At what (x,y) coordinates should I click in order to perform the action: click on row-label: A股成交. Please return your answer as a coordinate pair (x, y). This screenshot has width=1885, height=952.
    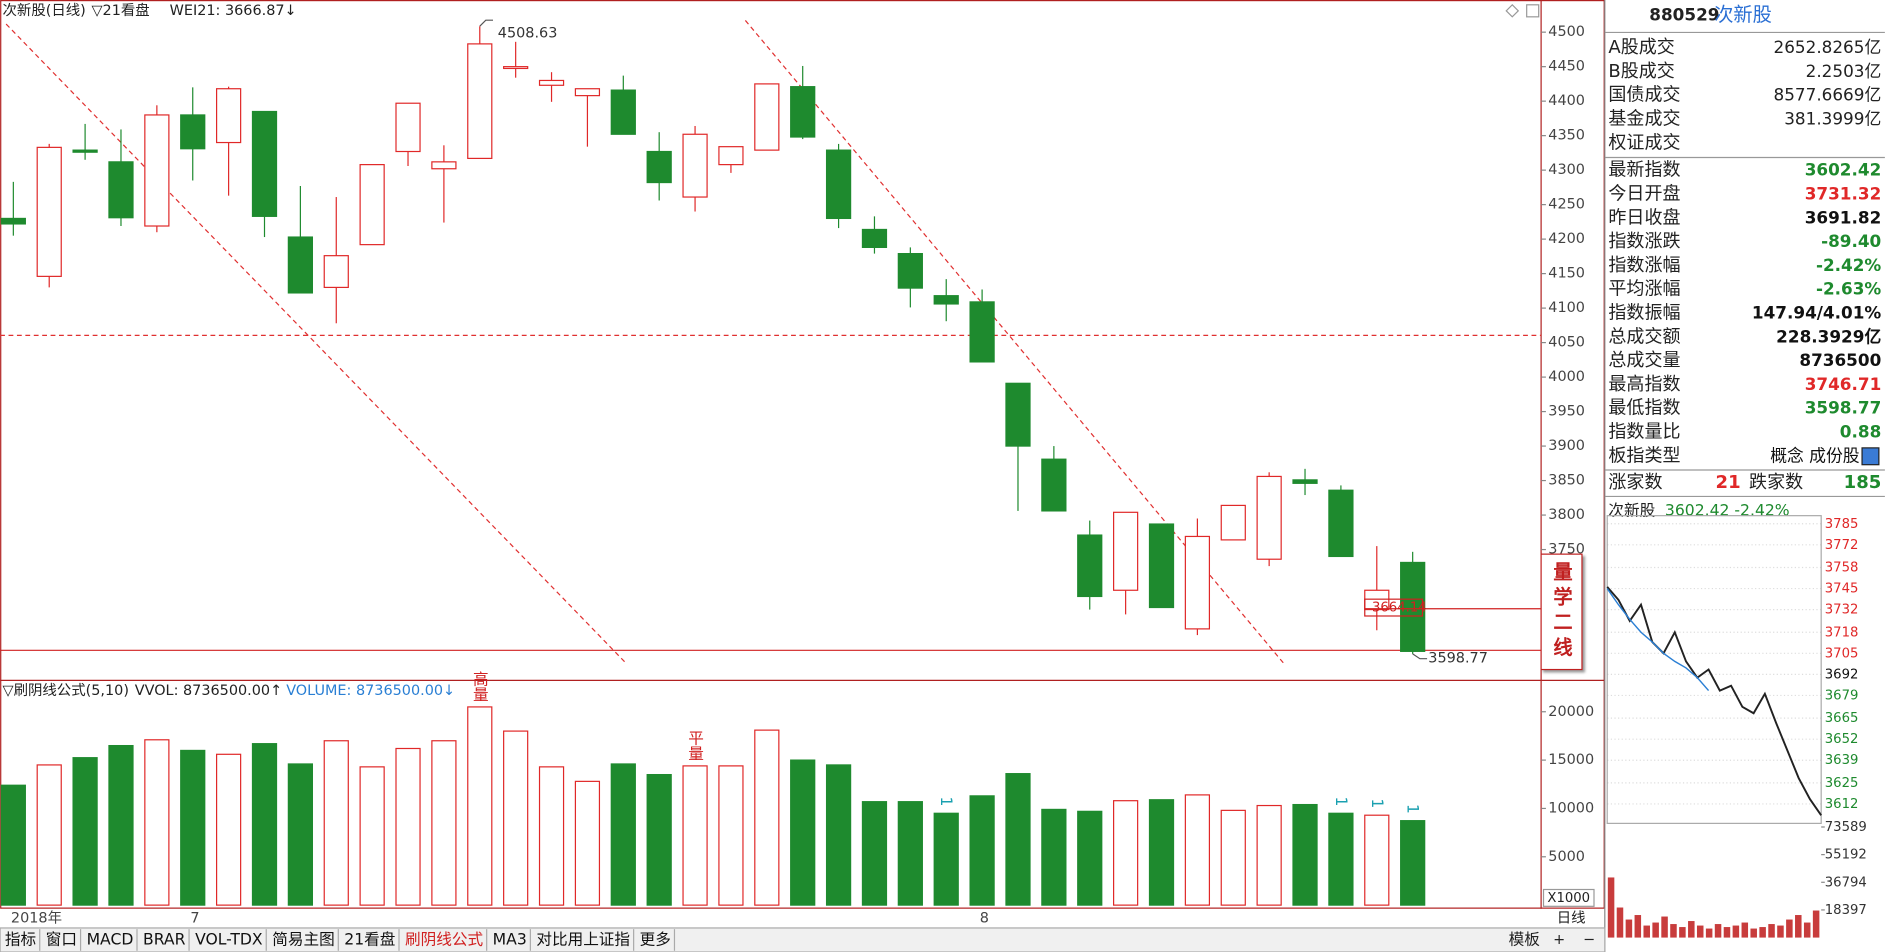
    Looking at the image, I should click on (1641, 47).